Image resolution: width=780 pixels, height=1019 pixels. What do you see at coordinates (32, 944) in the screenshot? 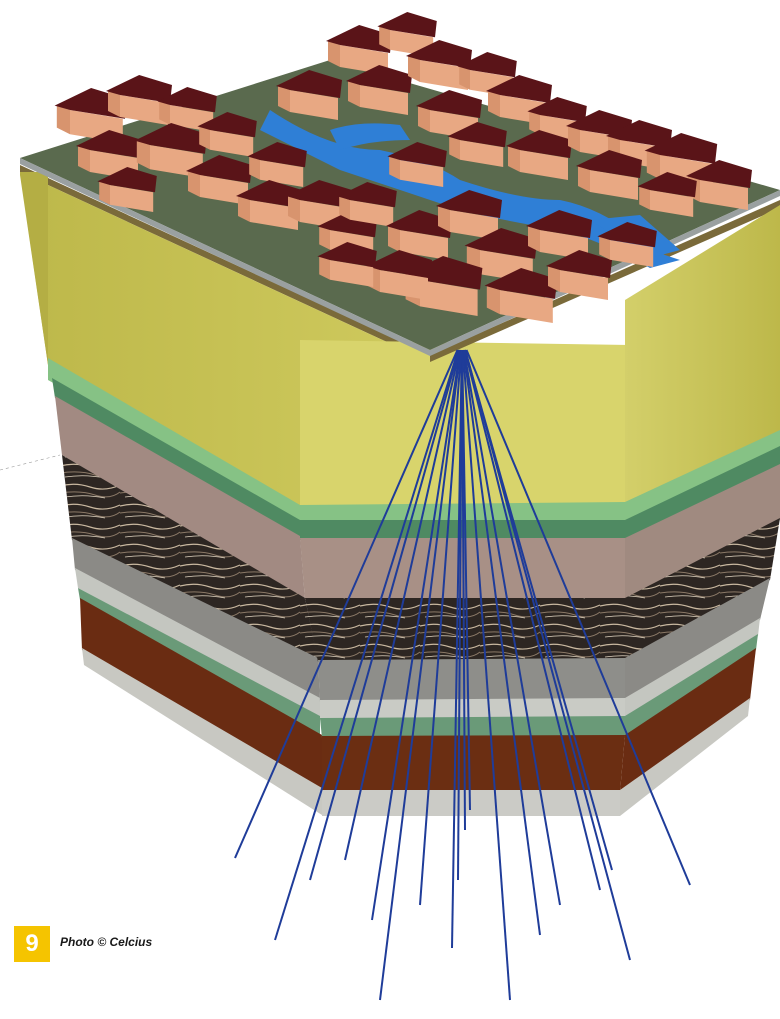
I see `figure-number-badge: 9` at bounding box center [32, 944].